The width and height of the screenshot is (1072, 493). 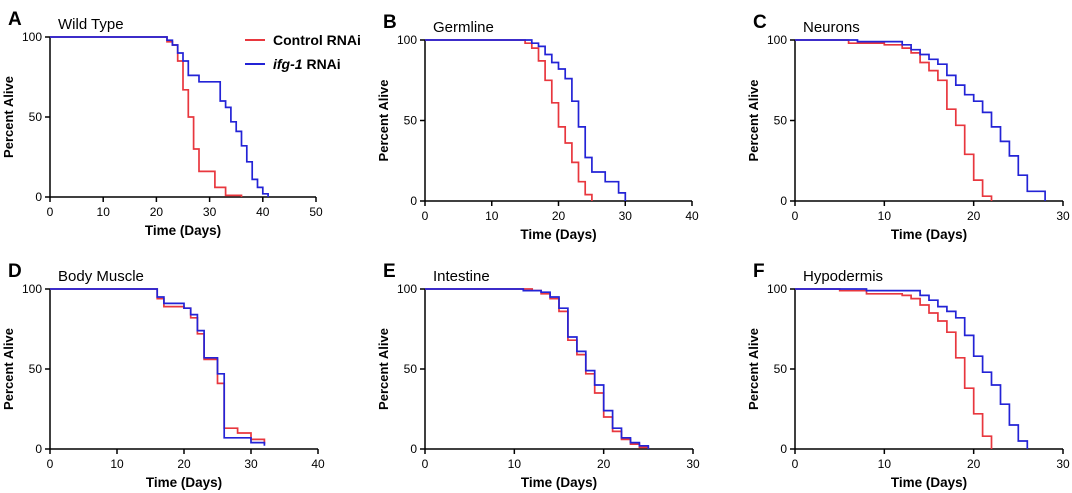 I want to click on y-tick-label-f: 0, so click(x=783, y=449).